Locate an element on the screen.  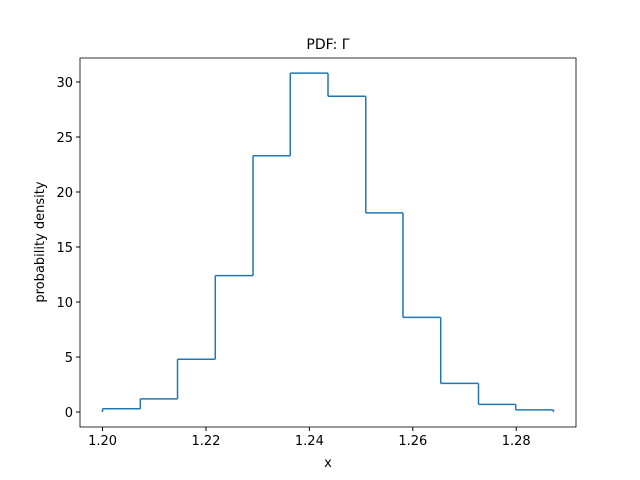
y-tick-label: 10 is located at coordinates (64, 303).